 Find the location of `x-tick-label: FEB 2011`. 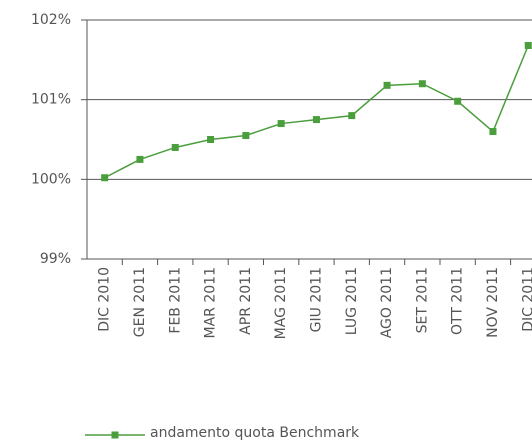

x-tick-label: FEB 2011 is located at coordinates (175, 300).